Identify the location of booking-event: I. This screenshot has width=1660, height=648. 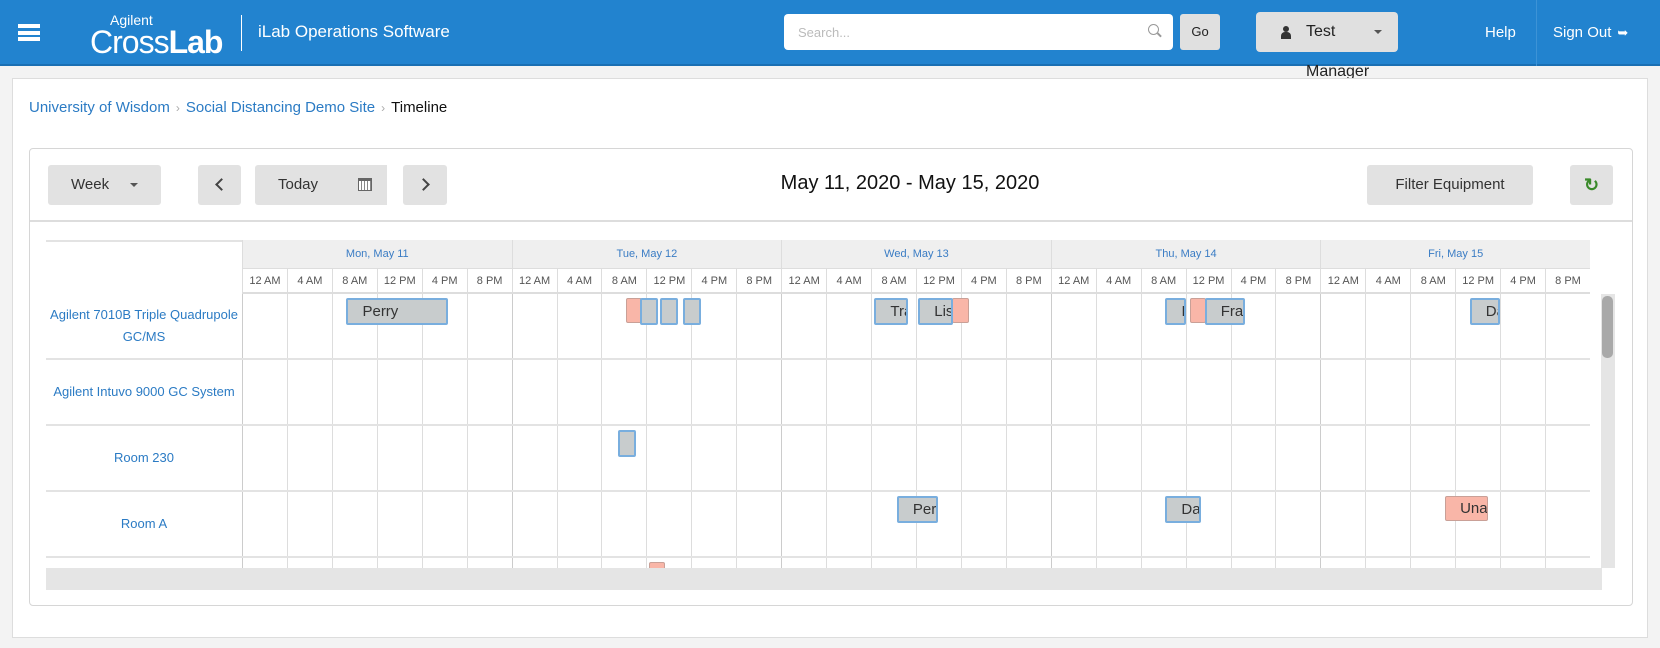
(1175, 311).